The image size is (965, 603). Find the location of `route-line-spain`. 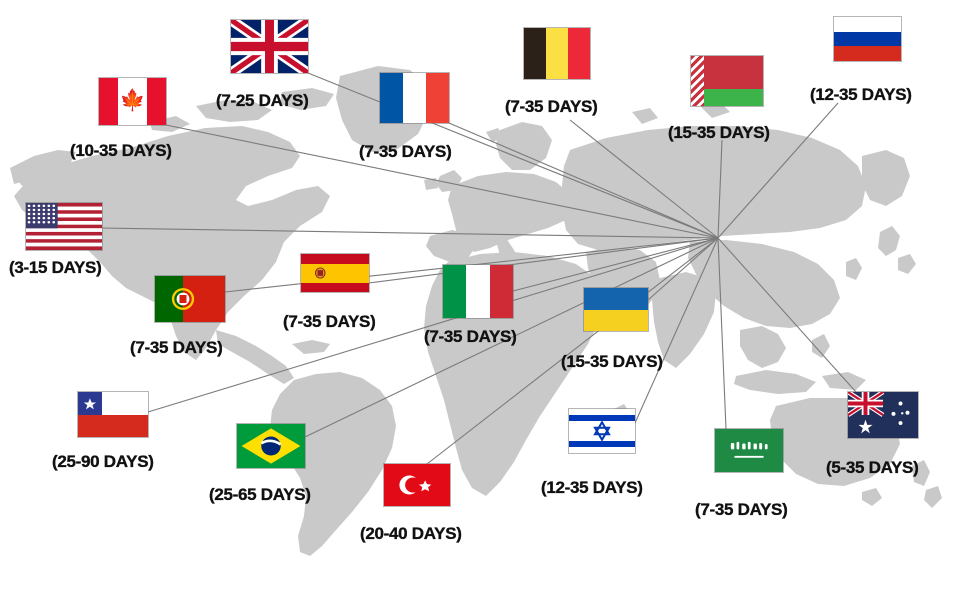

route-line-spain is located at coordinates (543, 260).